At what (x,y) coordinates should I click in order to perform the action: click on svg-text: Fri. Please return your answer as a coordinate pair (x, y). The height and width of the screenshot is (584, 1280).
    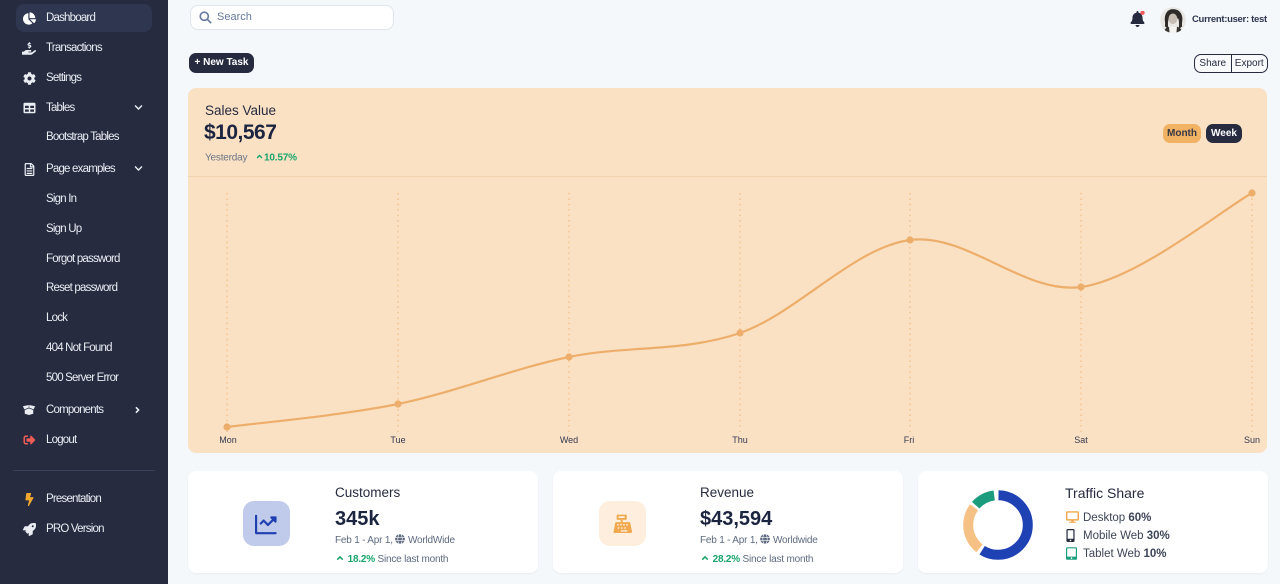
    Looking at the image, I should click on (909, 440).